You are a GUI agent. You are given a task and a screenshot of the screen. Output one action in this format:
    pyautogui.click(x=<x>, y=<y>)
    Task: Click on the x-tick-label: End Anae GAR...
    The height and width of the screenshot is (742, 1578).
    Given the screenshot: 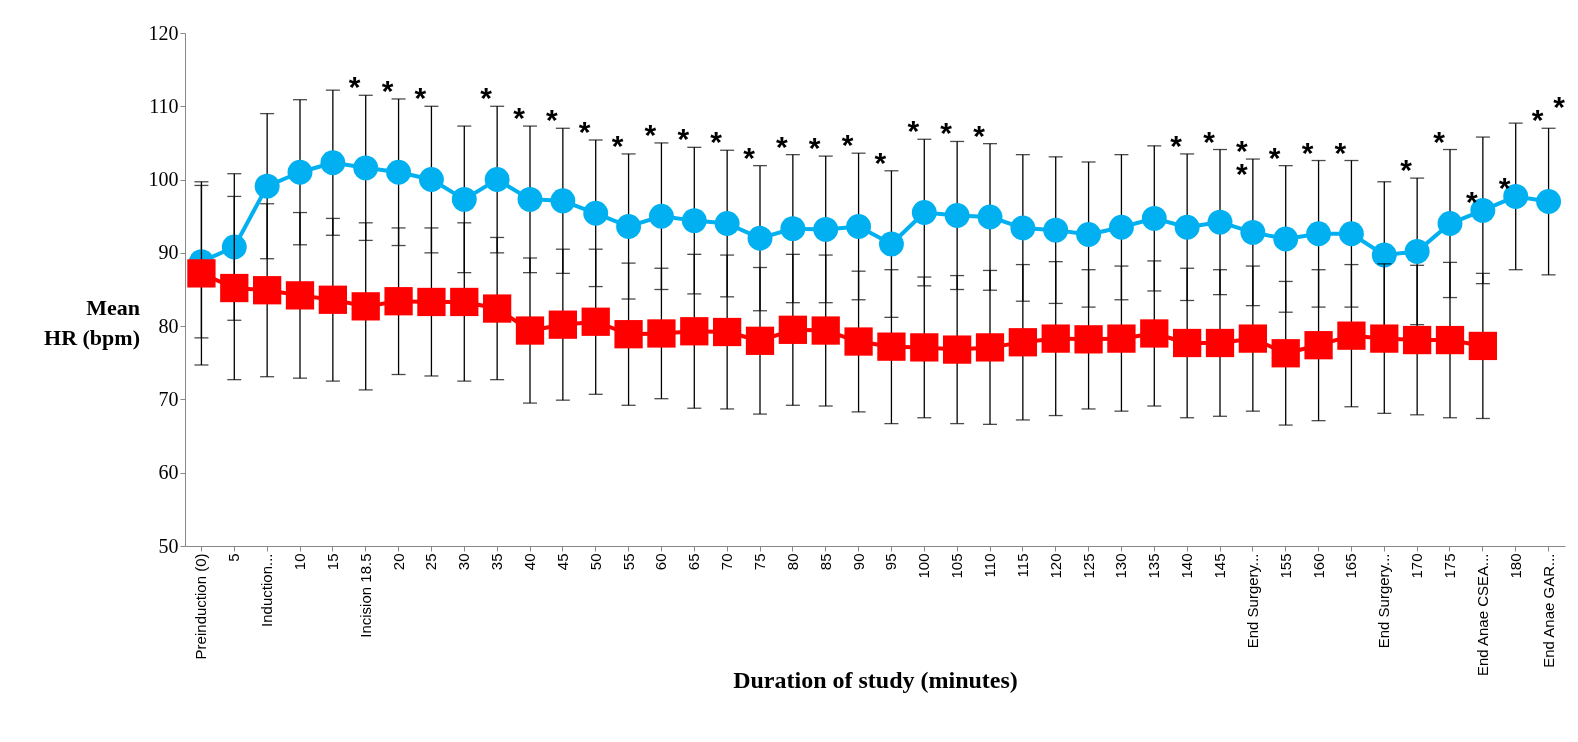 What is the action you would take?
    pyautogui.click(x=1548, y=610)
    